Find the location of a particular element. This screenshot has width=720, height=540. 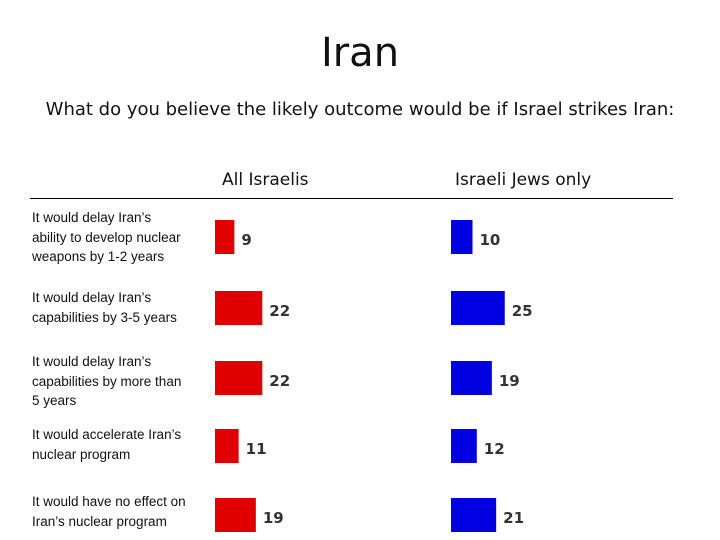

chart-title: Iran is located at coordinates (360, 53).